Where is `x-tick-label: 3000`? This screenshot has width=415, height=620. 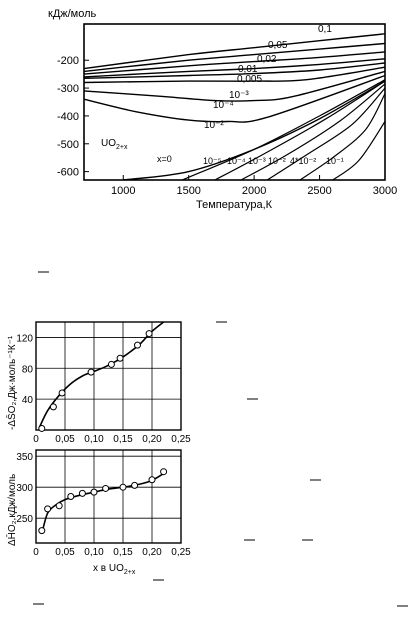 x-tick-label: 3000 is located at coordinates (385, 191).